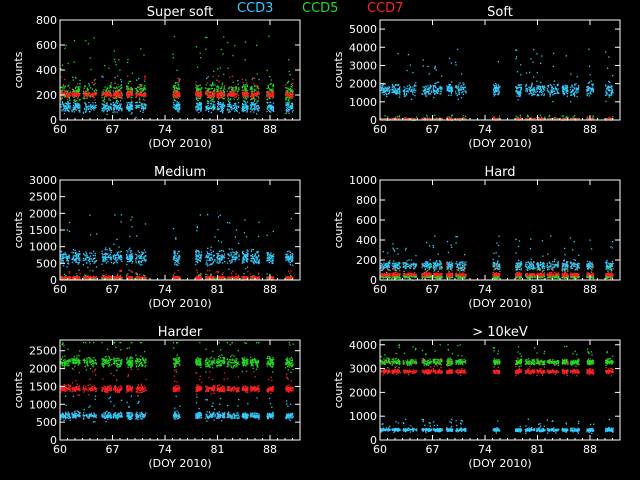 This screenshot has height=480, width=640. Describe the element at coordinates (46, 45) in the screenshot. I see `y-tick-label: 600` at that location.